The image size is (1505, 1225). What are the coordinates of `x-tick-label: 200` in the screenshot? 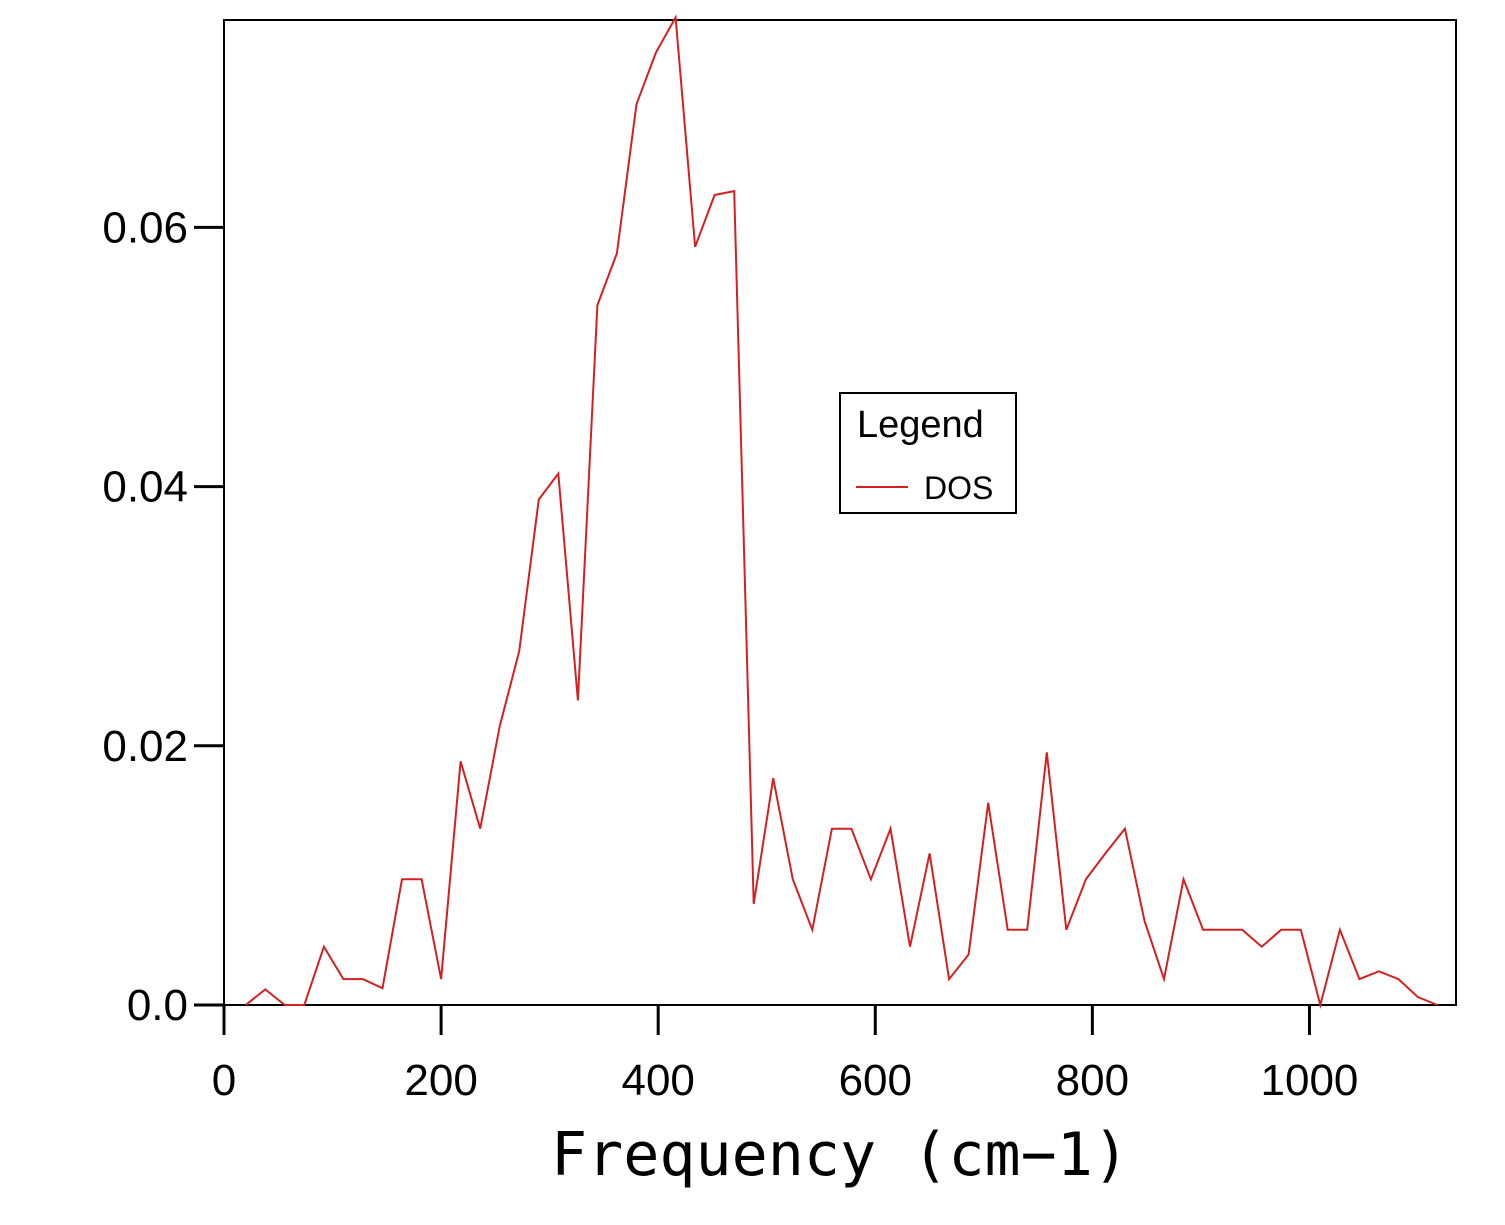 It's located at (440, 1080).